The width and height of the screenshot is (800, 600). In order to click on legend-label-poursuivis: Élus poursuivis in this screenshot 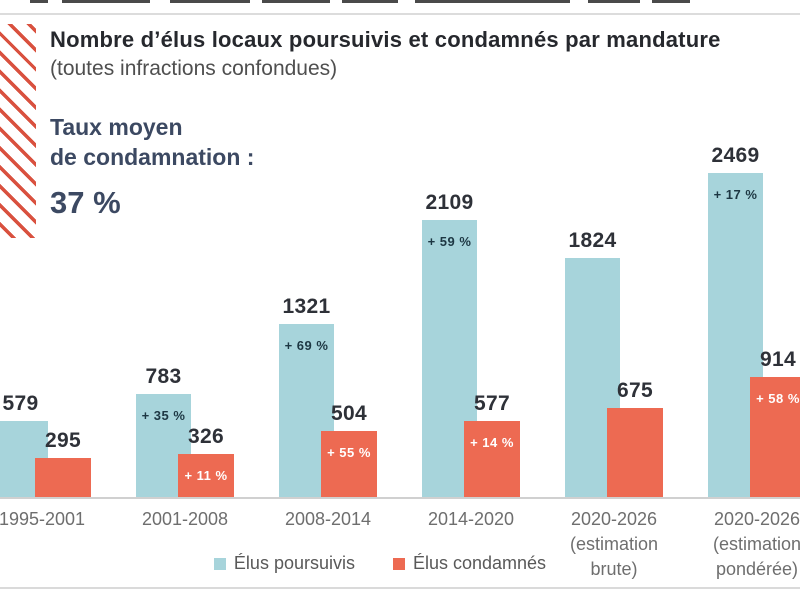, I will do `click(294, 563)`.